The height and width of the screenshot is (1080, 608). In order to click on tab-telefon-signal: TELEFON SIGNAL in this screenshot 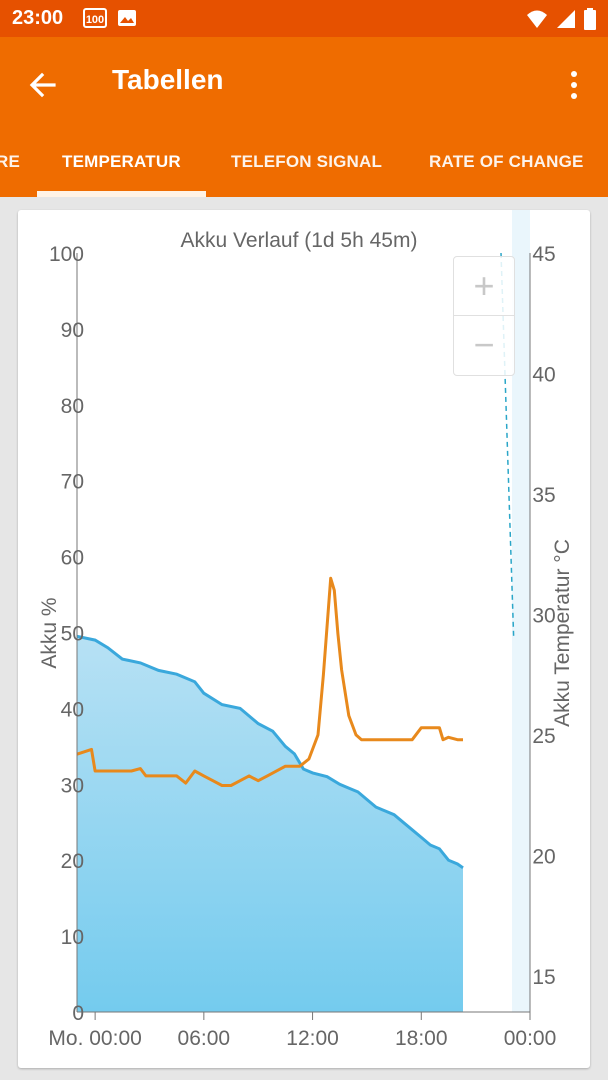, I will do `click(307, 161)`.